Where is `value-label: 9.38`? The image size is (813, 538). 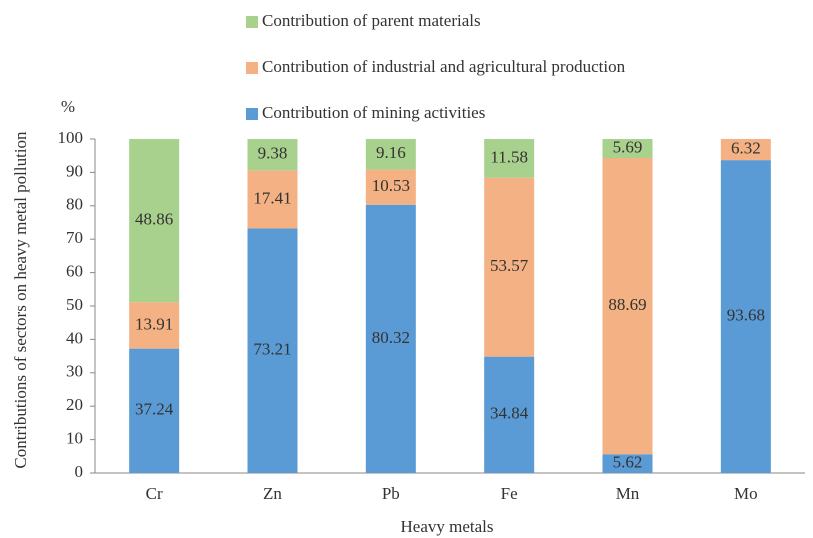
value-label: 9.38 is located at coordinates (273, 153).